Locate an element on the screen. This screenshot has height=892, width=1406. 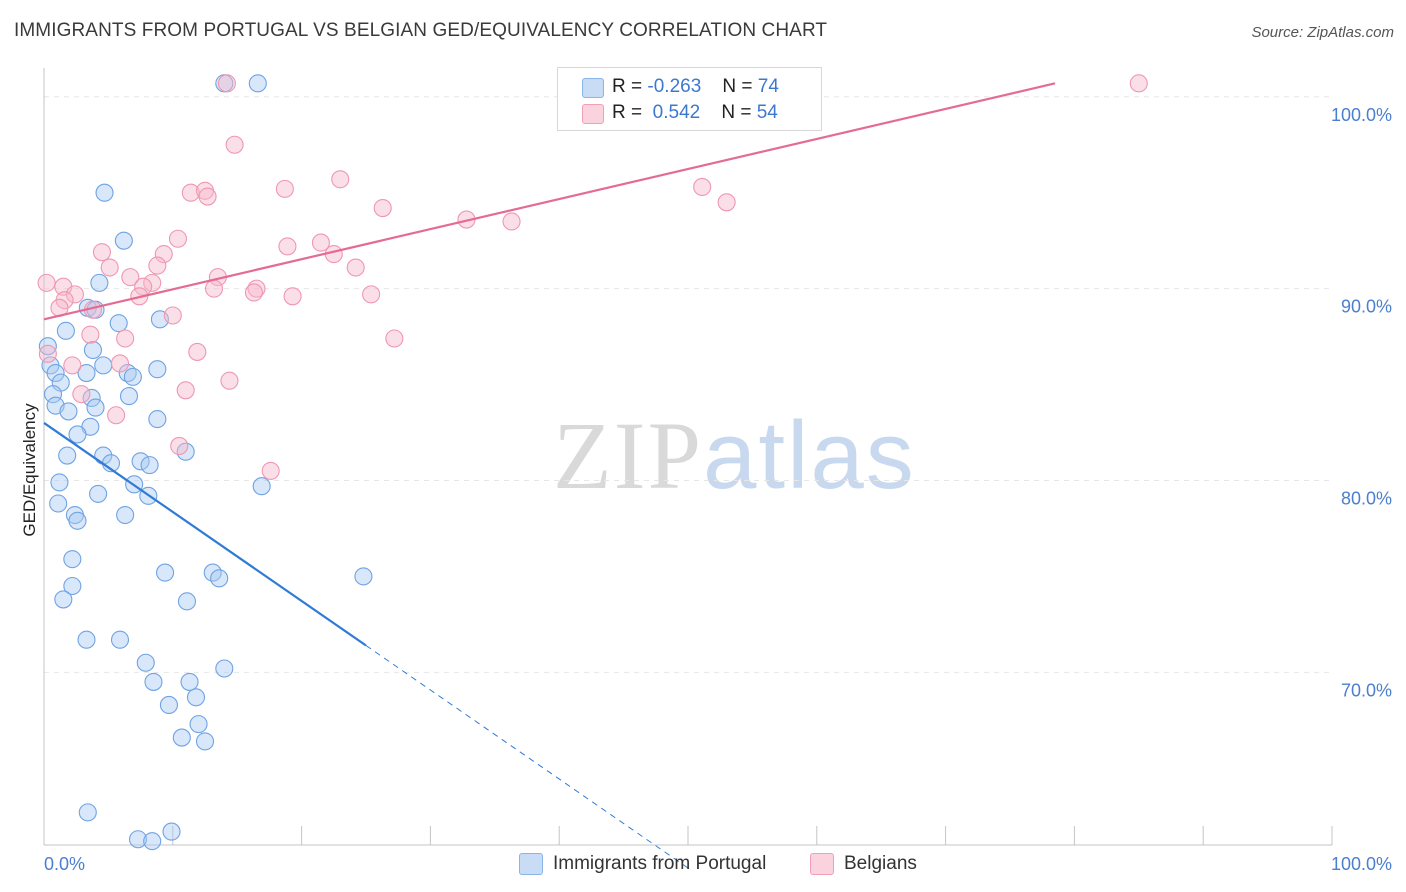
x-tick-label-min: 0.0% is located at coordinates (64, 864).